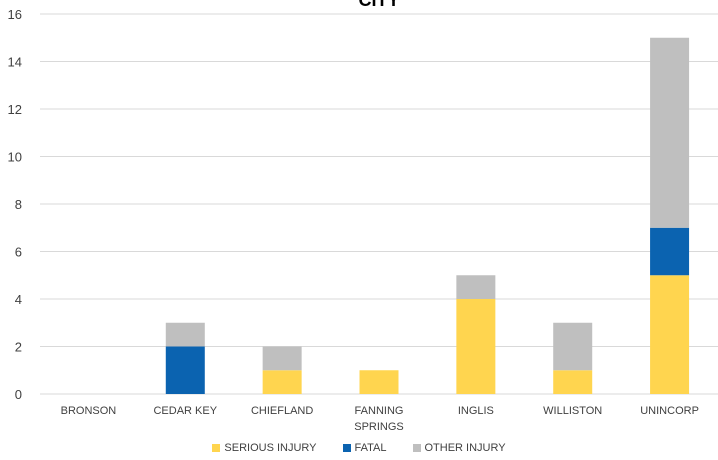  What do you see at coordinates (572, 411) in the screenshot?
I see `x-tick-label: WILLISTON` at bounding box center [572, 411].